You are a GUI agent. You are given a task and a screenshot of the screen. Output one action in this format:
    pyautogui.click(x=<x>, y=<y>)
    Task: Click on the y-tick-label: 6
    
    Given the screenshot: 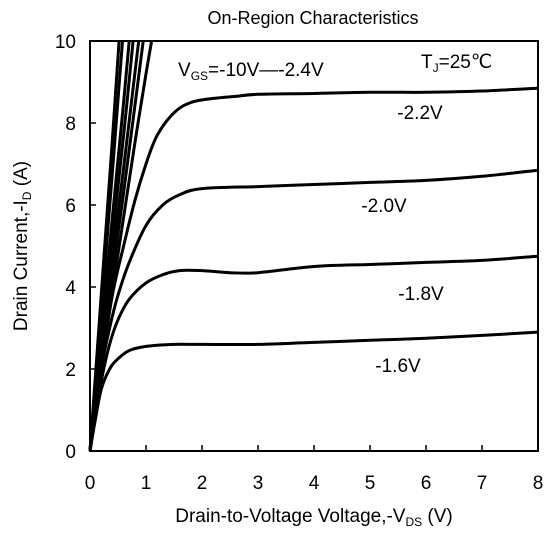 What is the action you would take?
    pyautogui.click(x=70, y=206)
    